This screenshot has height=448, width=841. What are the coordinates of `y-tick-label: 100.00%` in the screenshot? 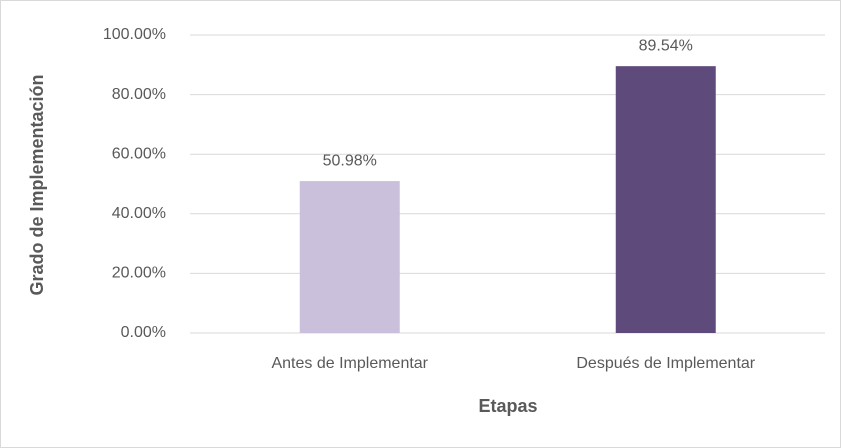 It's located at (134, 34).